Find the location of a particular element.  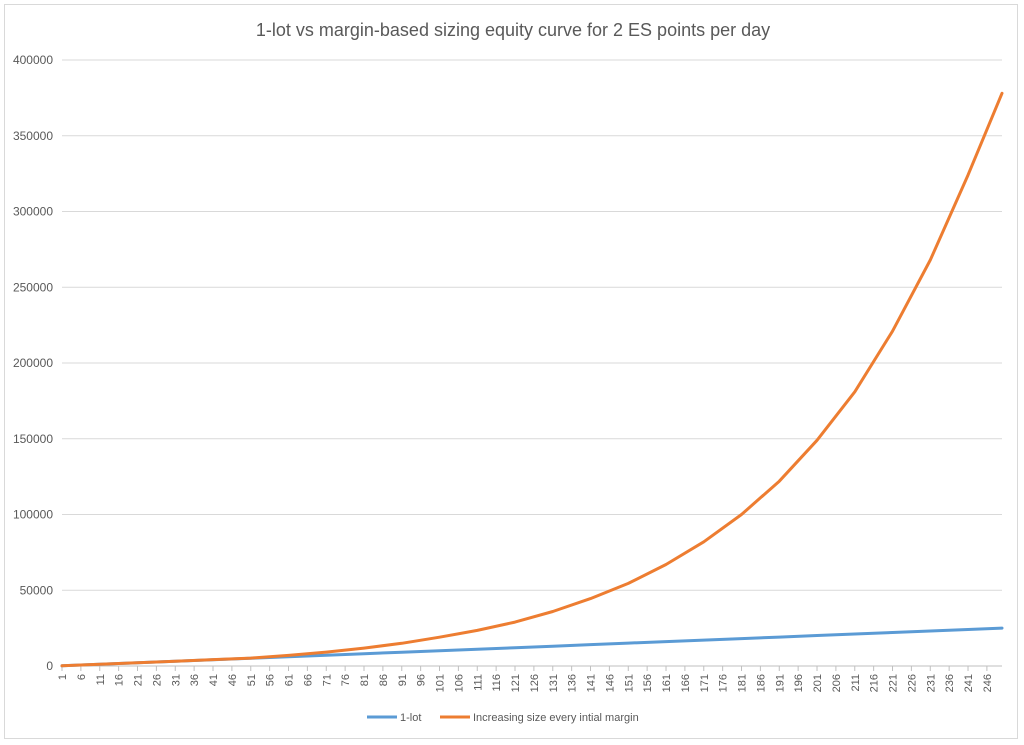

x-tick-label: 6 is located at coordinates (82, 677).